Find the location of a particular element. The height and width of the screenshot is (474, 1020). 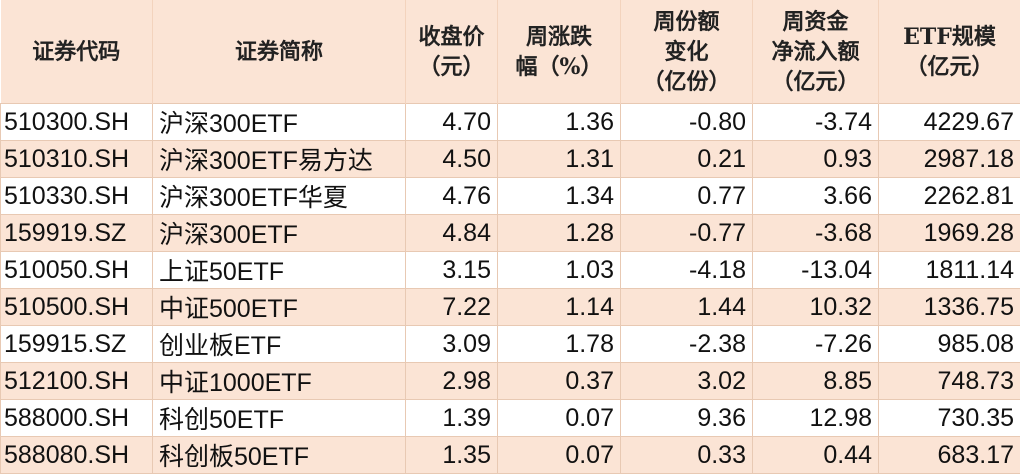

cell-etf-scale: 4229.67 is located at coordinates (949, 122).